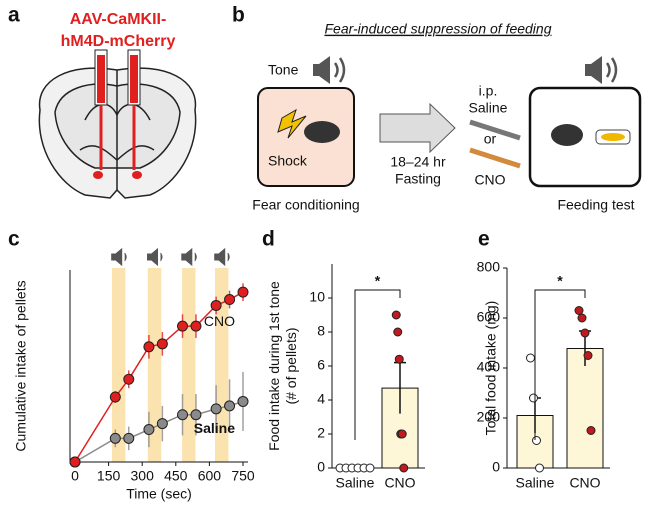 The image size is (663, 514). Describe the element at coordinates (490, 139) in the screenshot. I see `or-label: or` at that location.